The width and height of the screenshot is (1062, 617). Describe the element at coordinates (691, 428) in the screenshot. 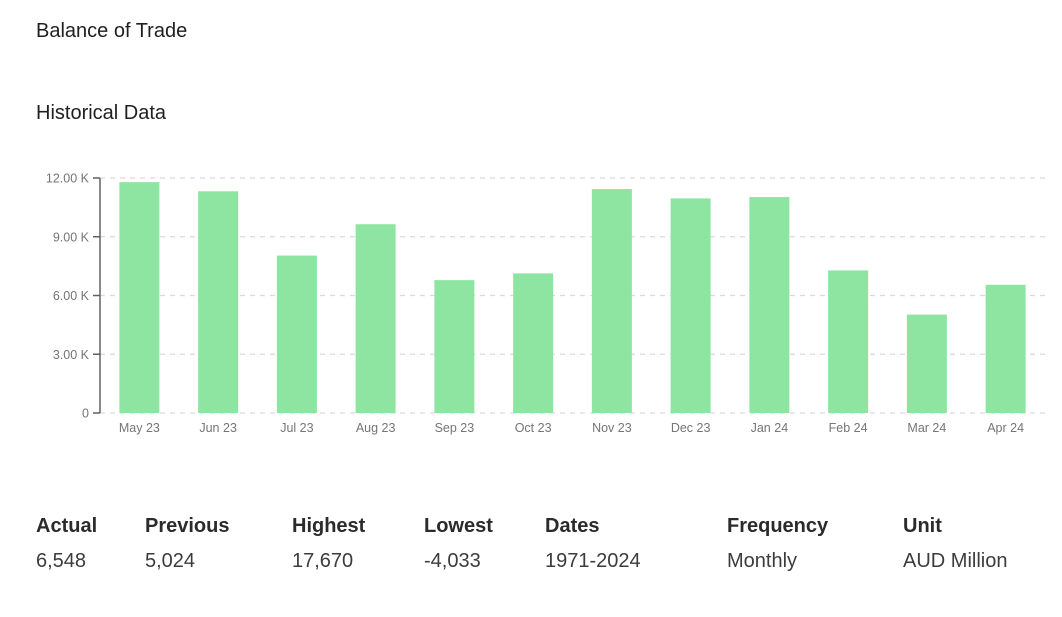

I see `x-axis-tick-label: Dec 23` at that location.